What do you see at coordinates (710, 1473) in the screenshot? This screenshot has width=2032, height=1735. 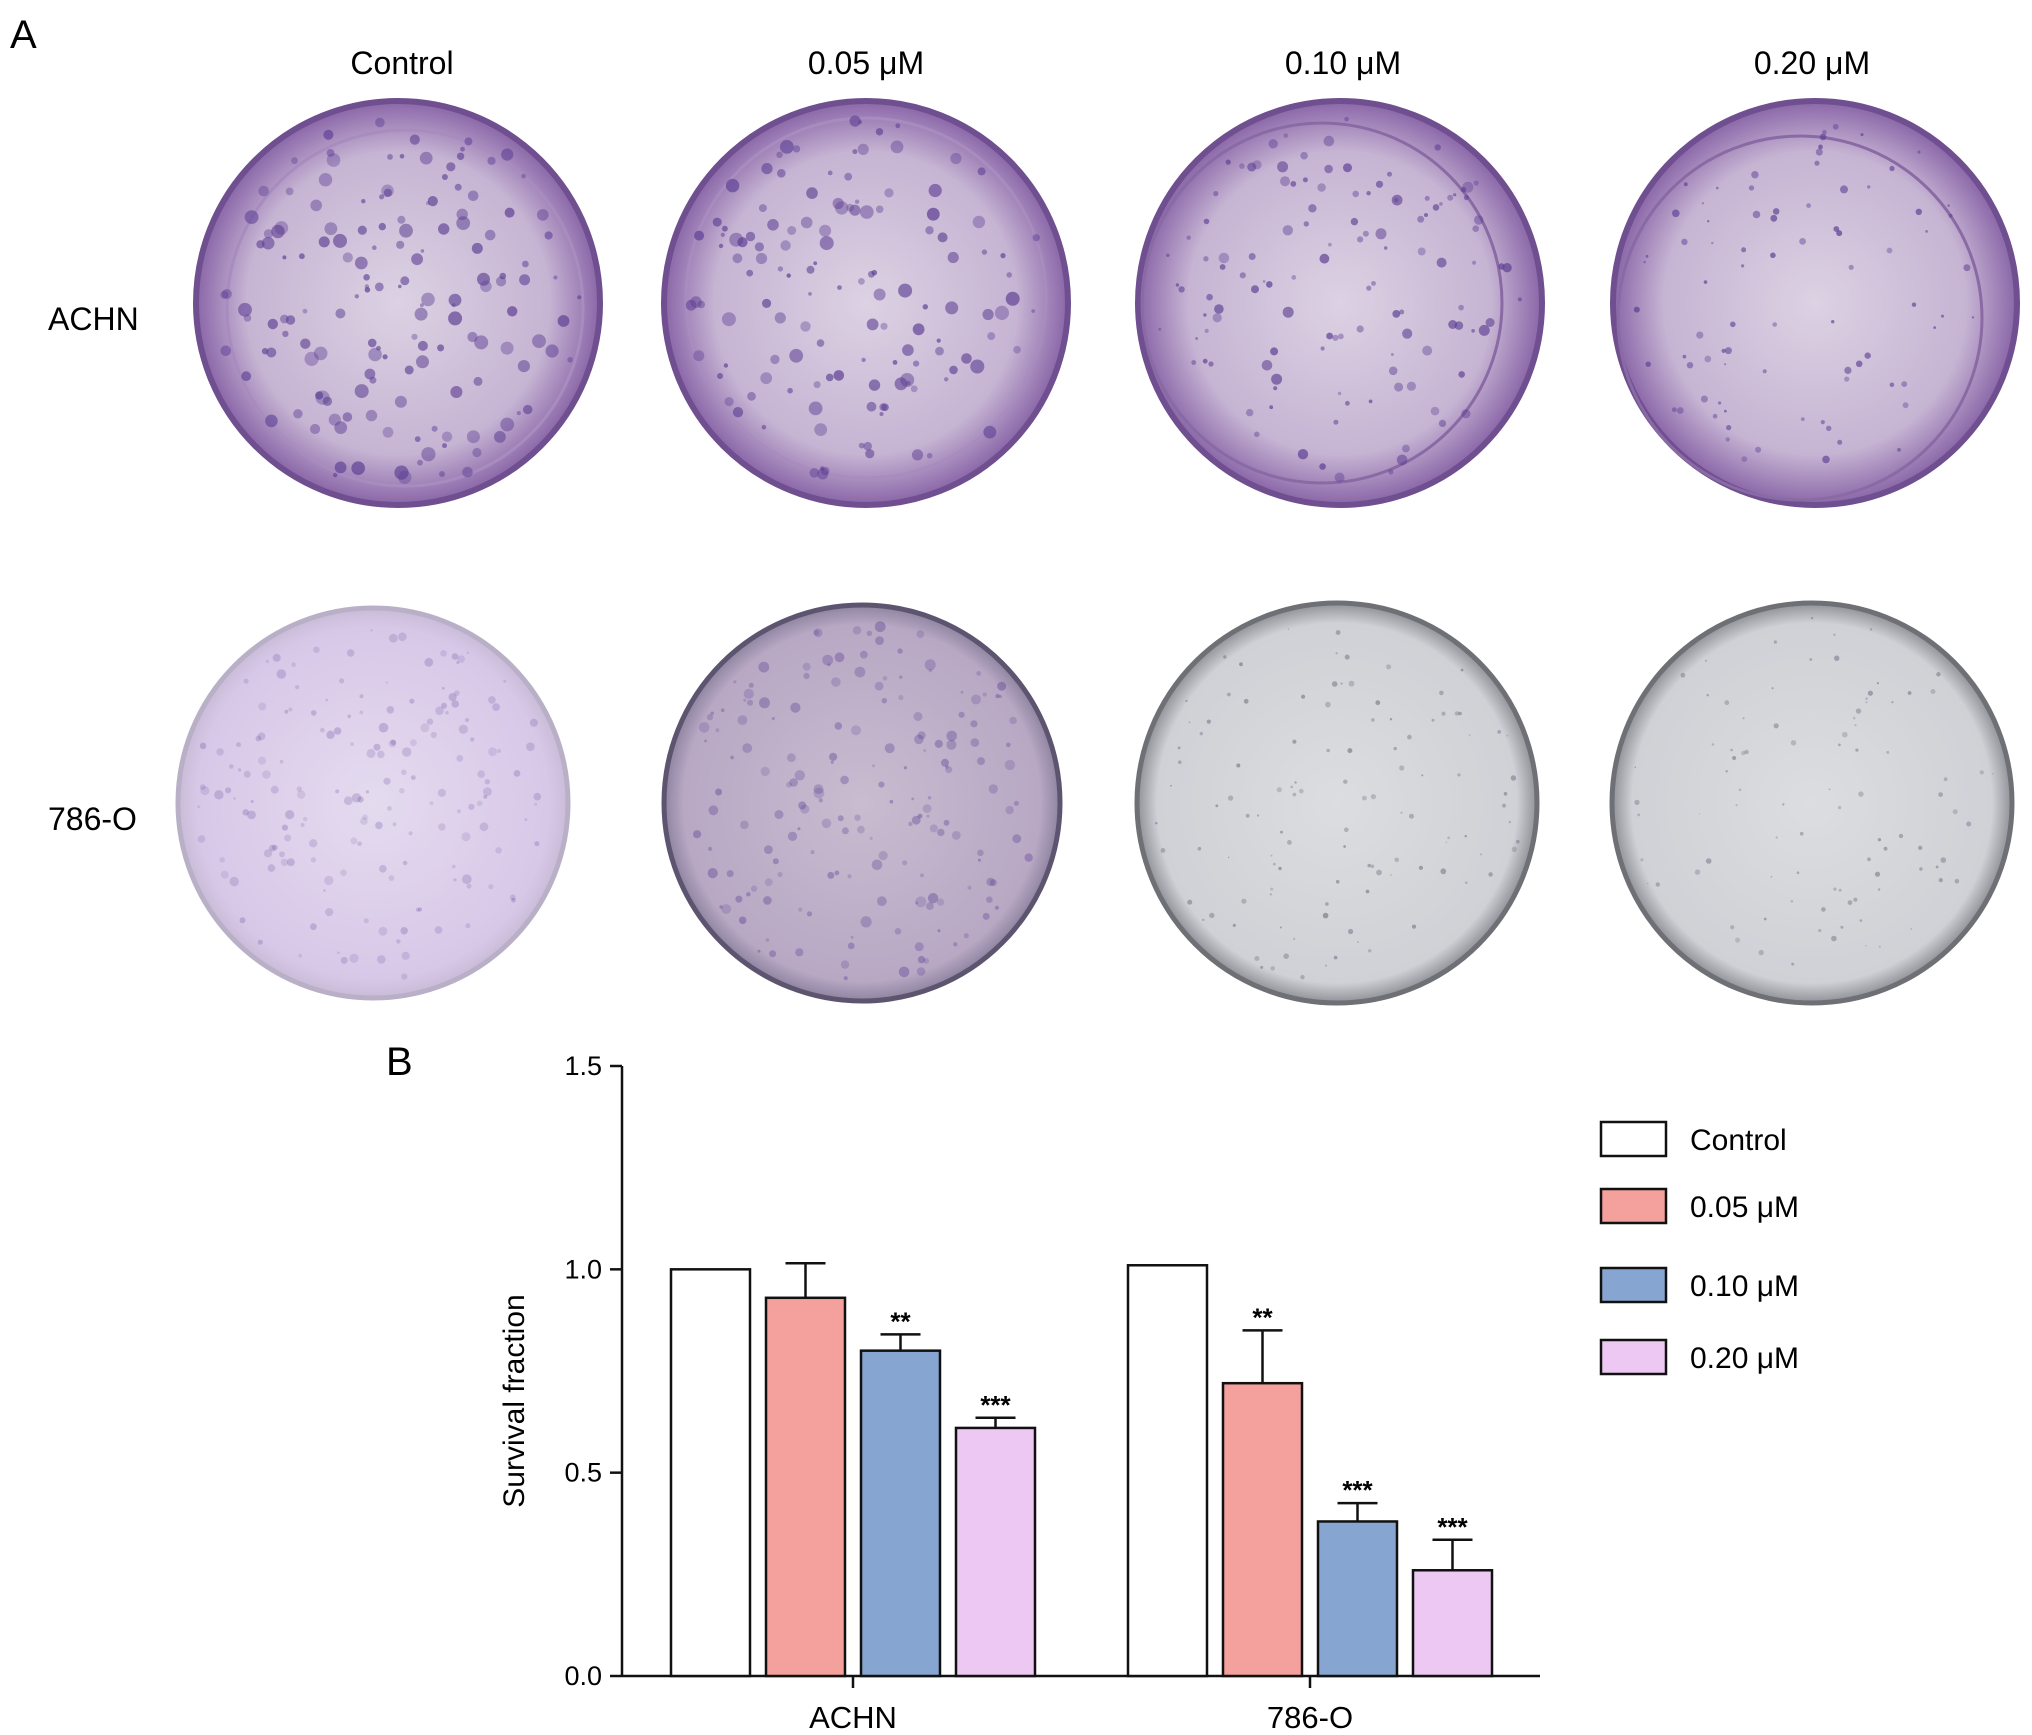 I see `bar` at bounding box center [710, 1473].